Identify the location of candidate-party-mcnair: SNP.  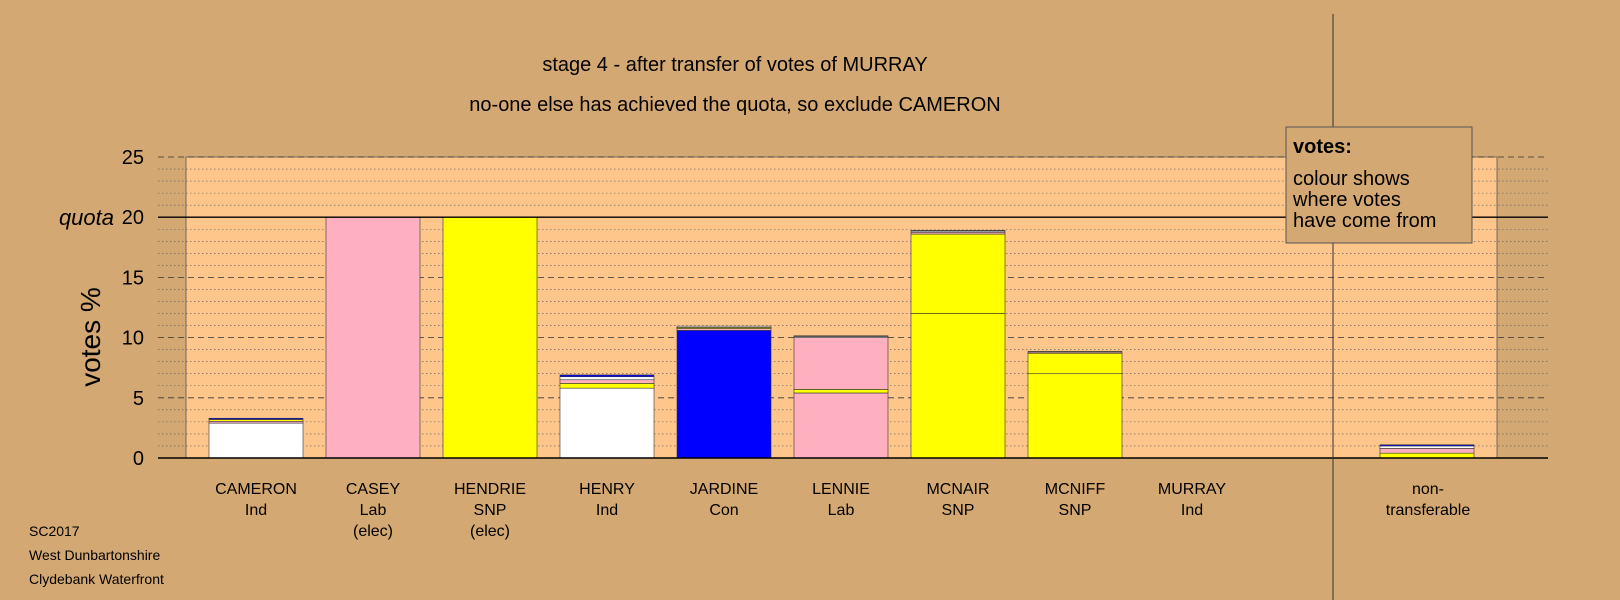
(958, 510).